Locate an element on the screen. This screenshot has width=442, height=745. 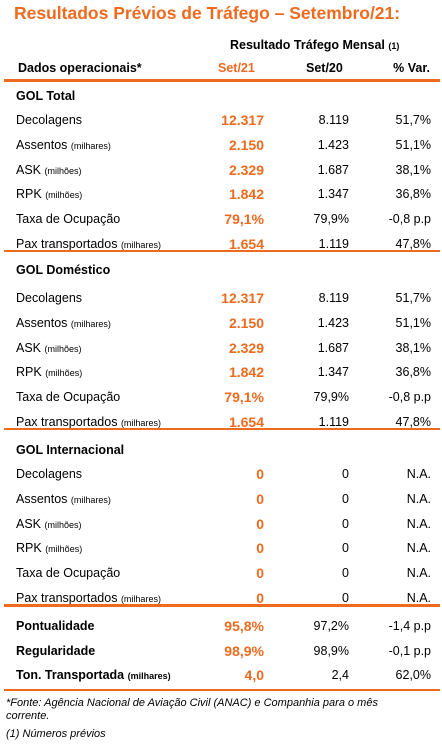
value-previous: 98,9% is located at coordinates (331, 650).